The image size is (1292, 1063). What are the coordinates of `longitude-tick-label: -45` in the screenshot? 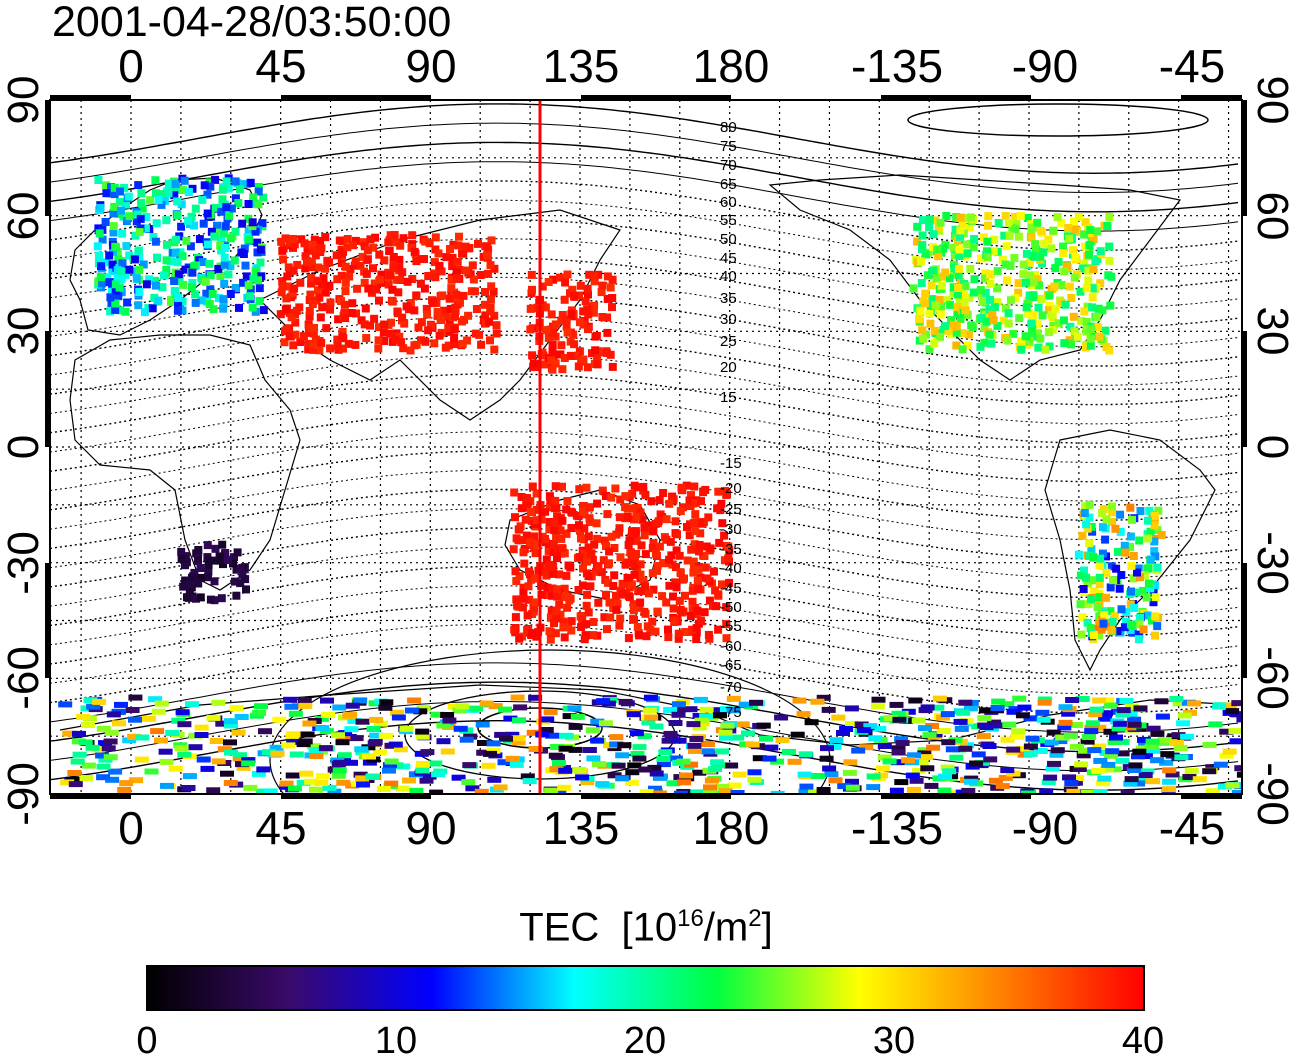 It's located at (1192, 66).